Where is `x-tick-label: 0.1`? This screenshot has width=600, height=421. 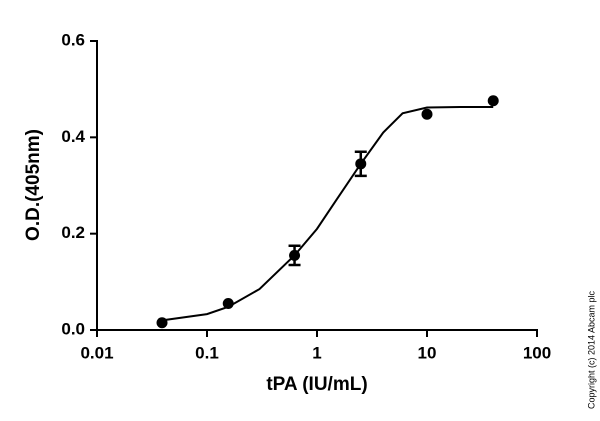 x-tick-label: 0.1 is located at coordinates (207, 352).